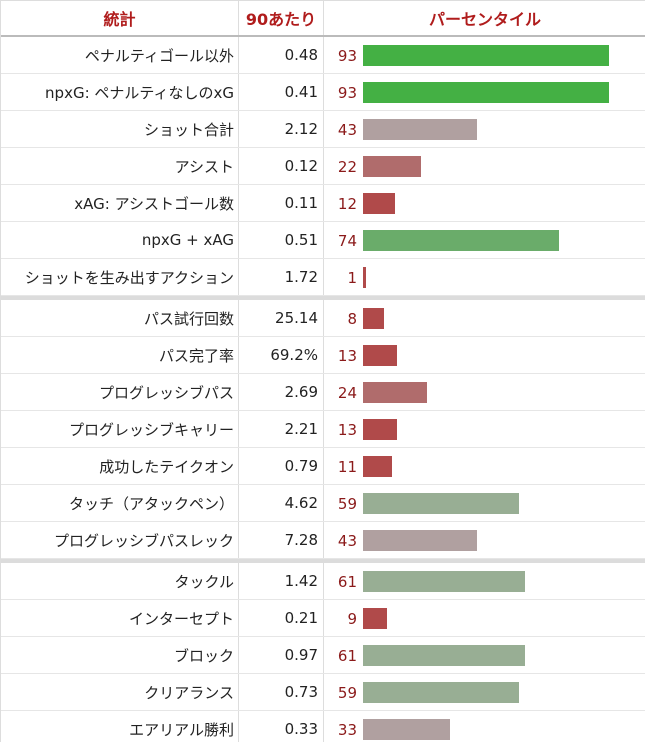 The height and width of the screenshot is (742, 645). Describe the element at coordinates (281, 618) in the screenshot. I see `per90-value: 0.21` at that location.